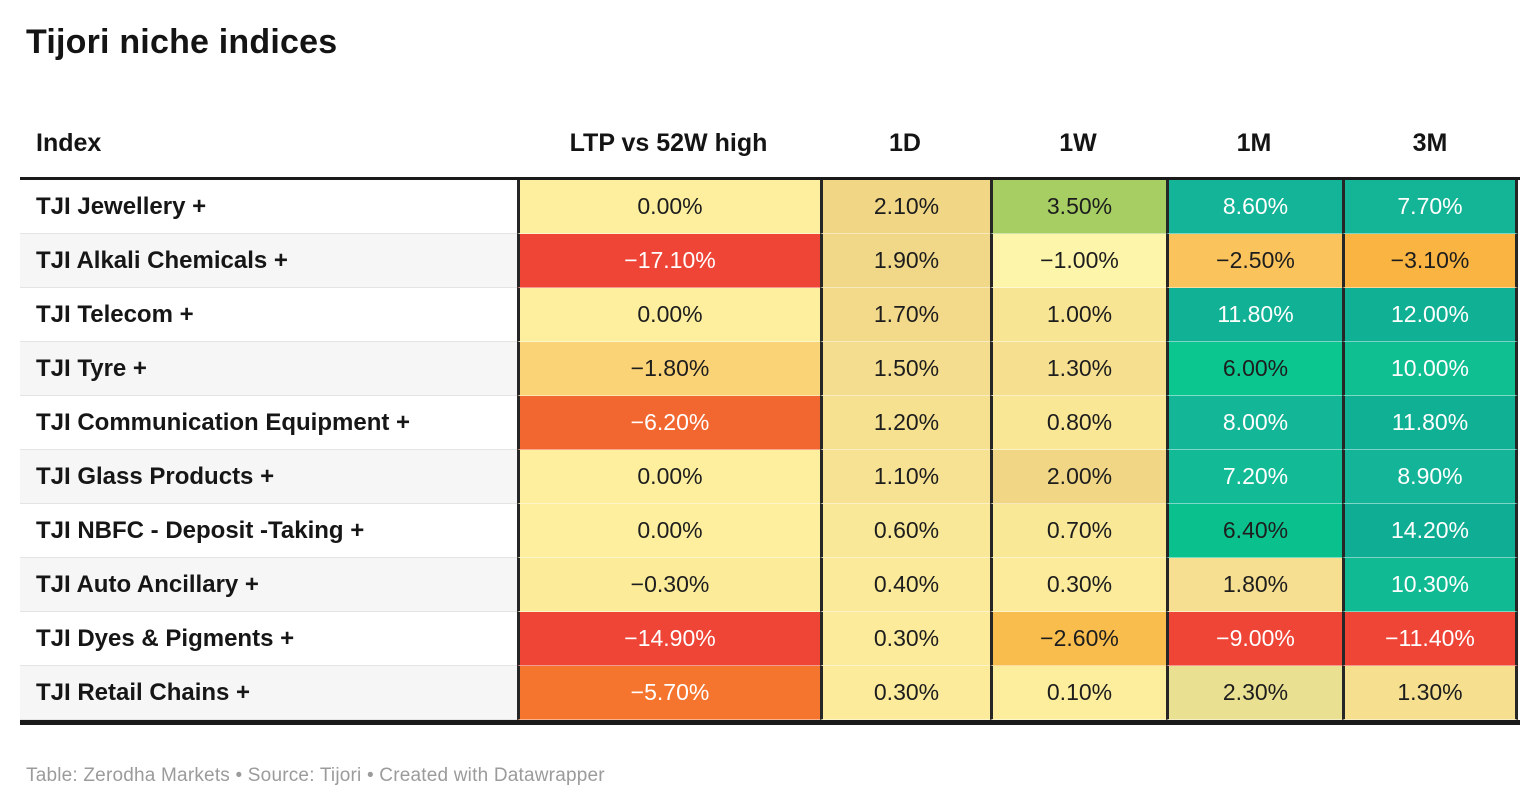  Describe the element at coordinates (1078, 477) in the screenshot. I see `value-cell-1w: 2.00%` at that location.